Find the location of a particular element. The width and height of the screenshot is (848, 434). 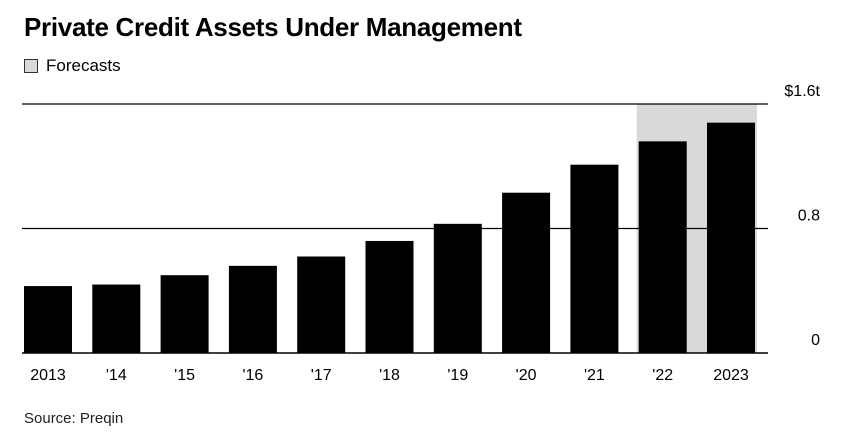

x-tick-label: '19 is located at coordinates (457, 375).